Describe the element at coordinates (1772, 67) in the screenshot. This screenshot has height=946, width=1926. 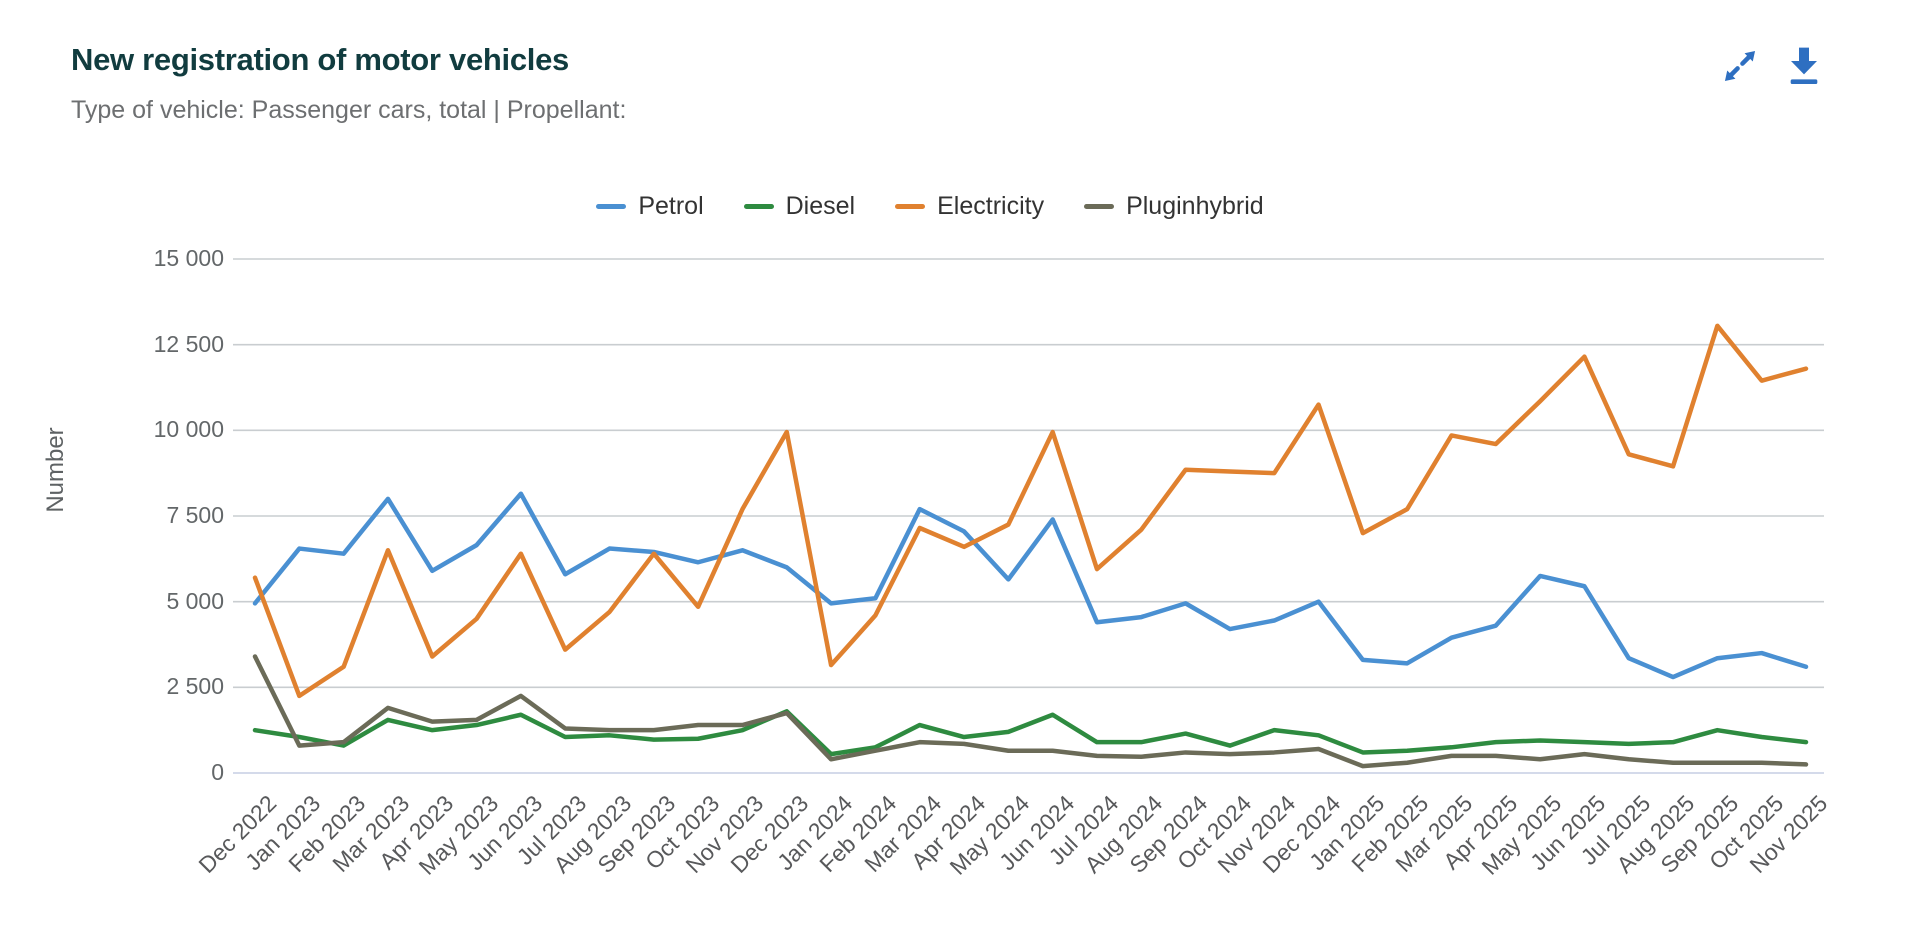
I see `chart-toolbar` at that location.